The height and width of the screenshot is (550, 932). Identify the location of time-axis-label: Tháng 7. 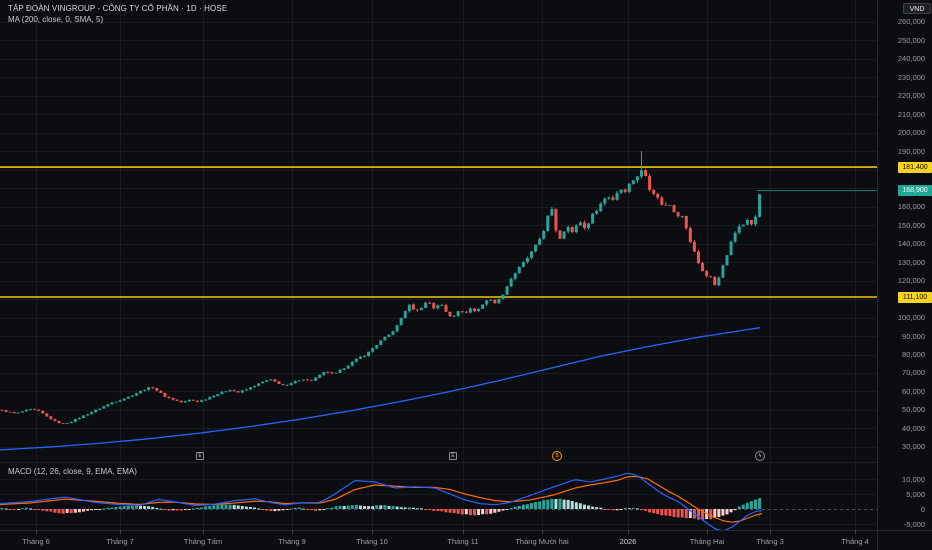
(120, 541).